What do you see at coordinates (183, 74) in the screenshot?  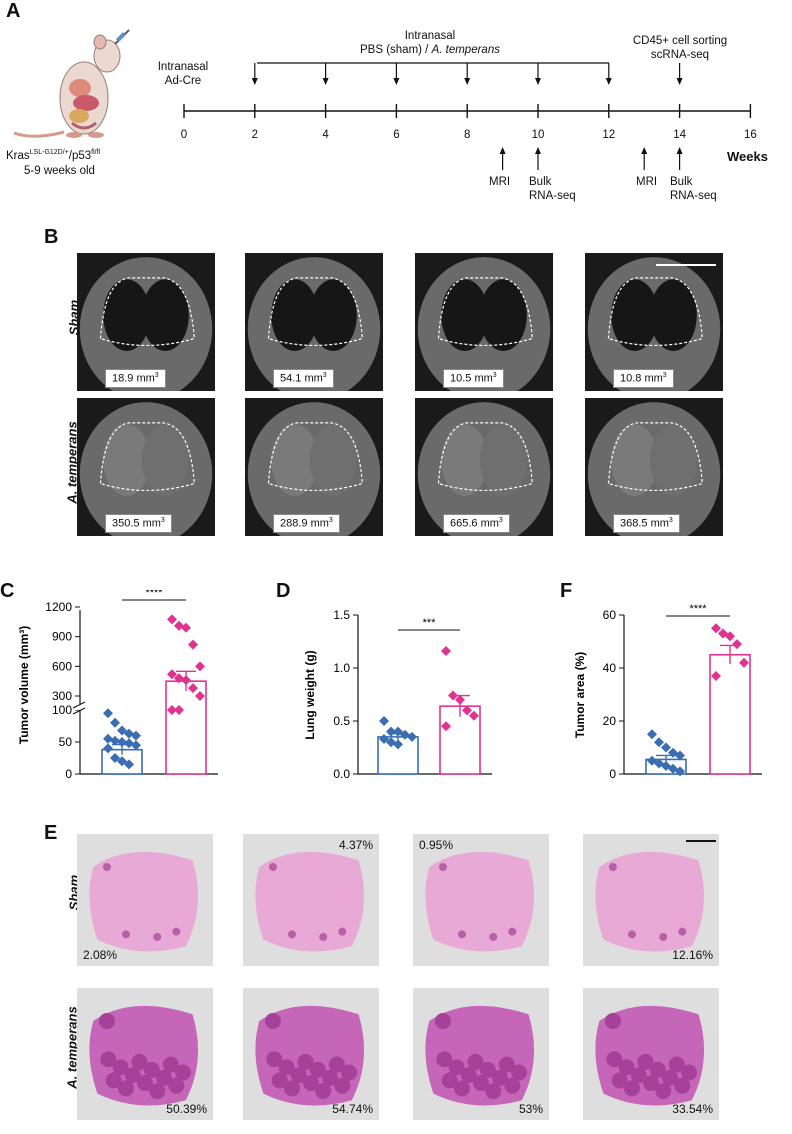 I see `adcre-label: Intranasal Ad-Cre` at bounding box center [183, 74].